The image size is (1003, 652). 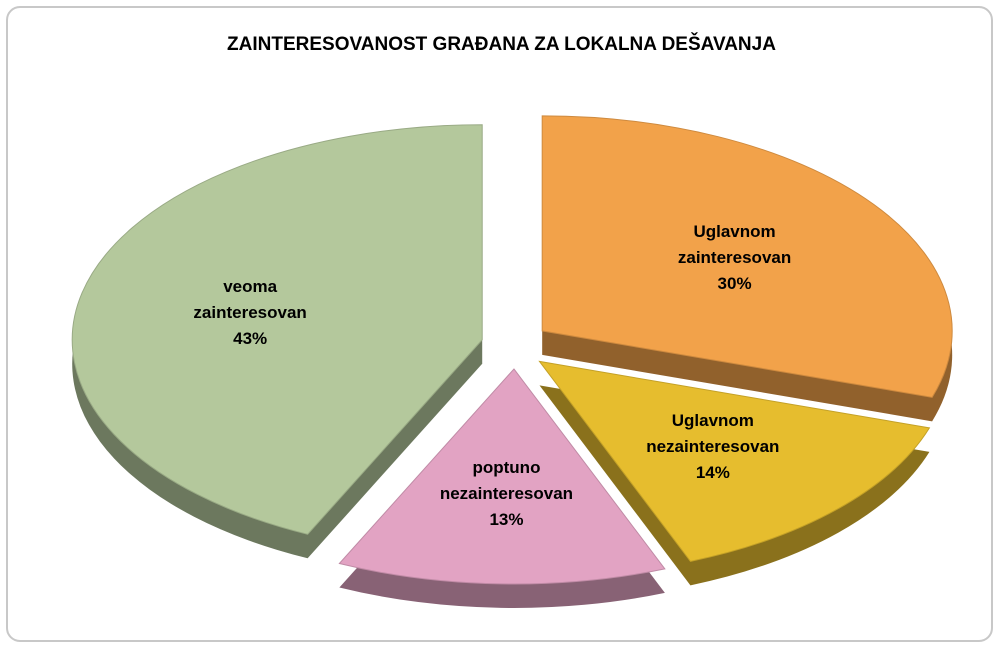 What do you see at coordinates (506, 519) in the screenshot?
I see `label-value: 13%` at bounding box center [506, 519].